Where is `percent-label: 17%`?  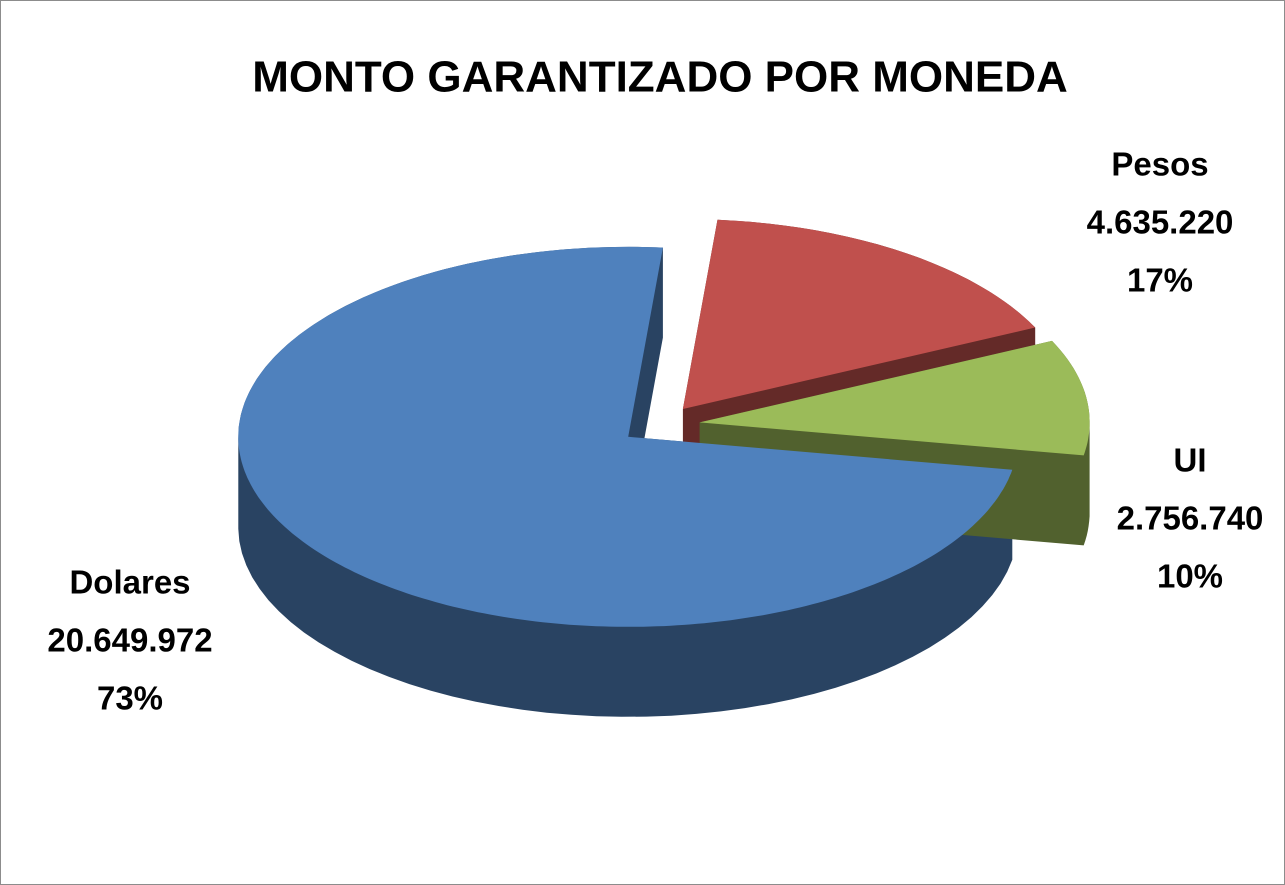 percent-label: 17% is located at coordinates (1160, 280).